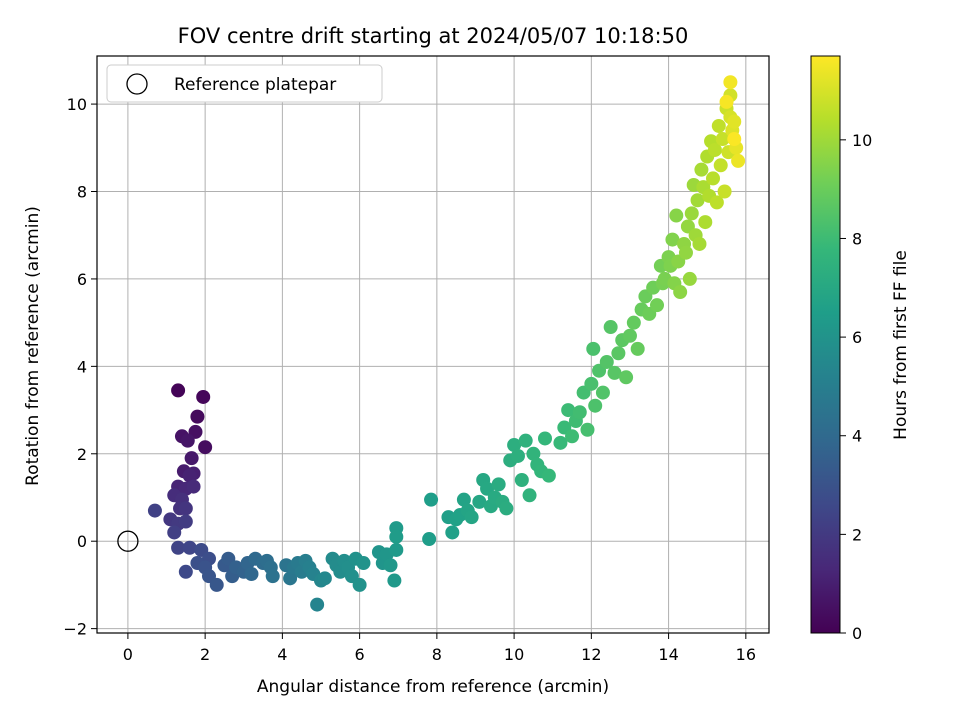 This screenshot has width=960, height=724. What do you see at coordinates (857, 436) in the screenshot?
I see `colorbar-tick-label: 4` at bounding box center [857, 436].